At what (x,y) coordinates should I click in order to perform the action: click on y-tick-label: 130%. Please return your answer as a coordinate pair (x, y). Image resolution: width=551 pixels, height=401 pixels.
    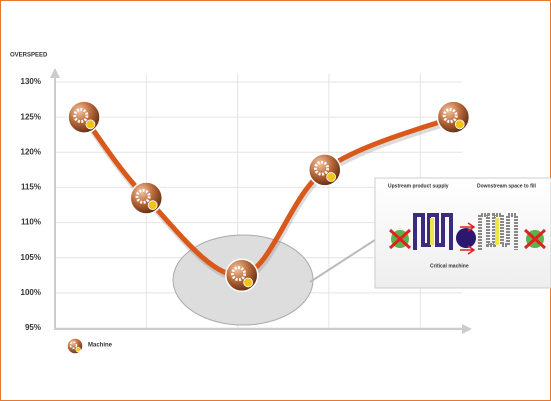
    Looking at the image, I should click on (31, 81).